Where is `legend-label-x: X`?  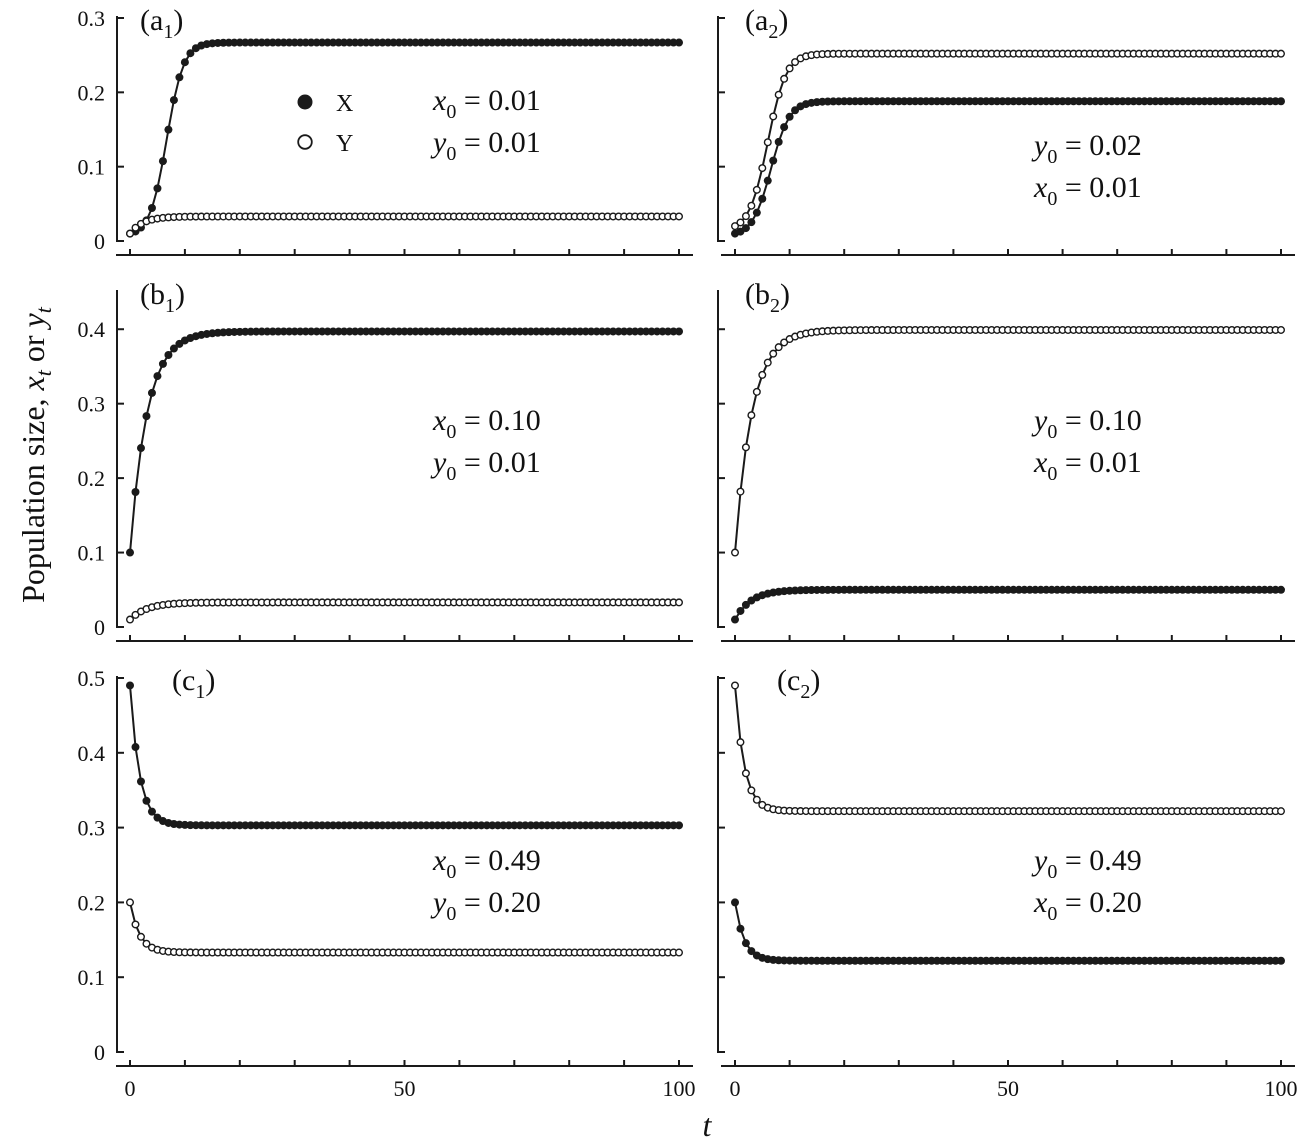
legend-label-x: X is located at coordinates (344, 104).